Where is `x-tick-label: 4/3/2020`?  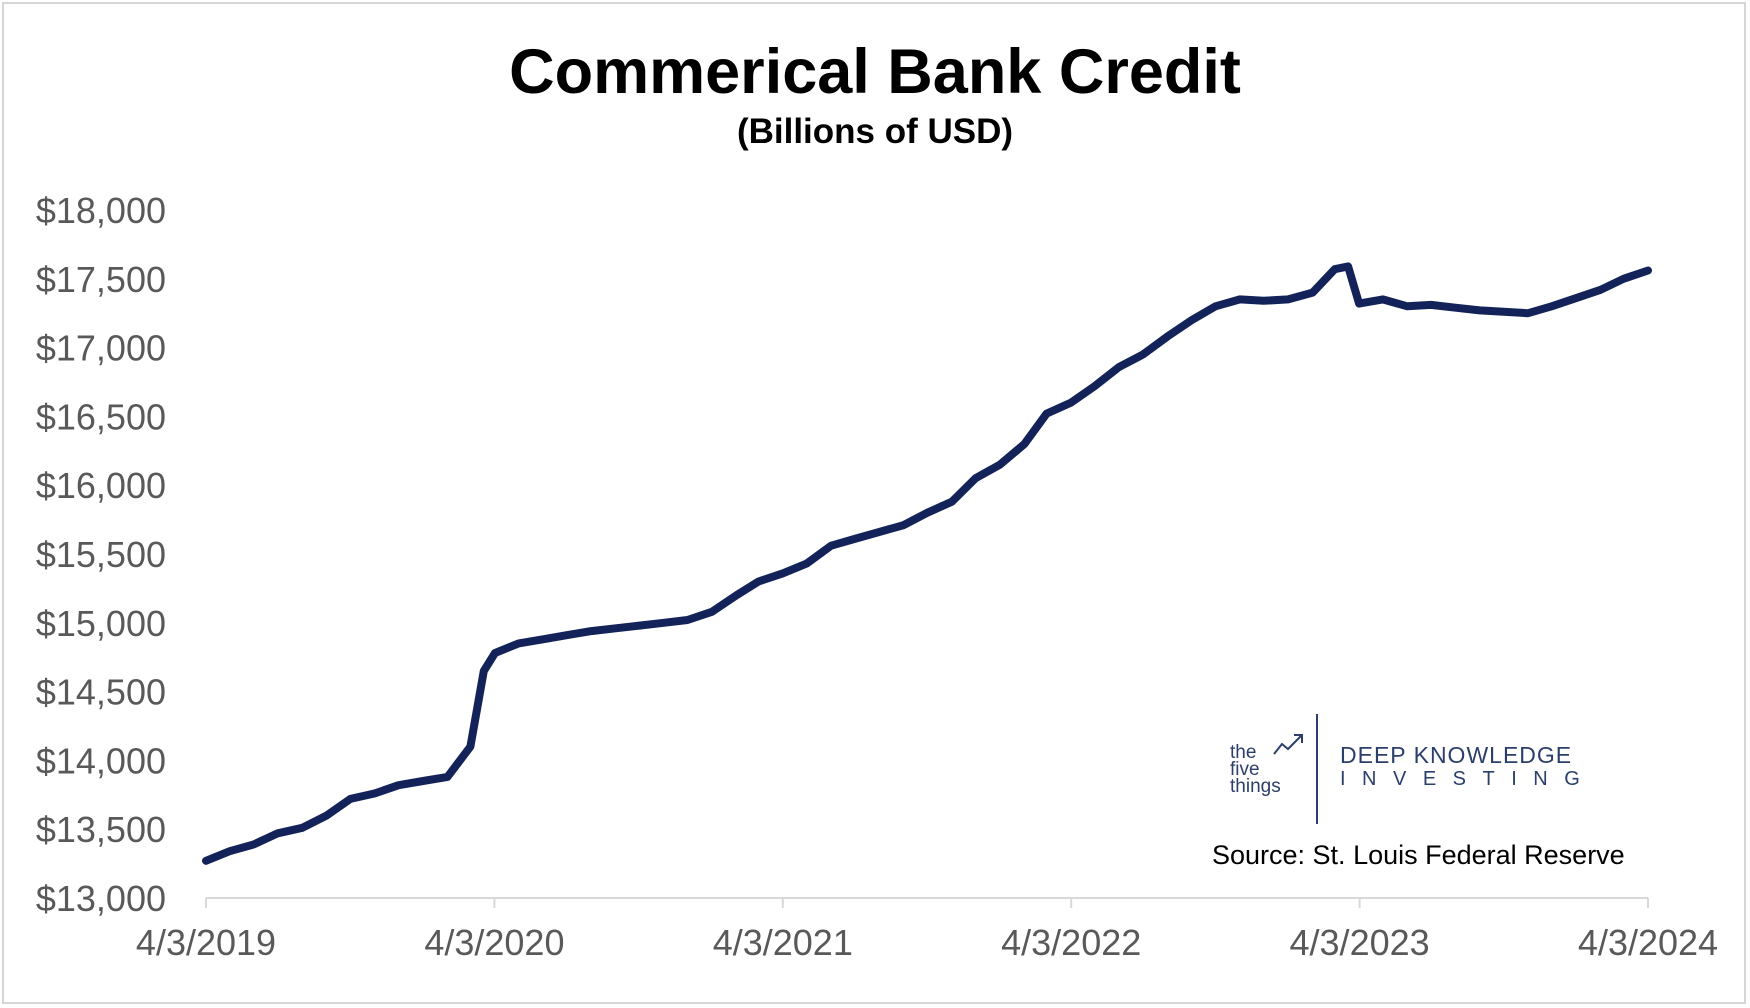 x-tick-label: 4/3/2020 is located at coordinates (494, 942).